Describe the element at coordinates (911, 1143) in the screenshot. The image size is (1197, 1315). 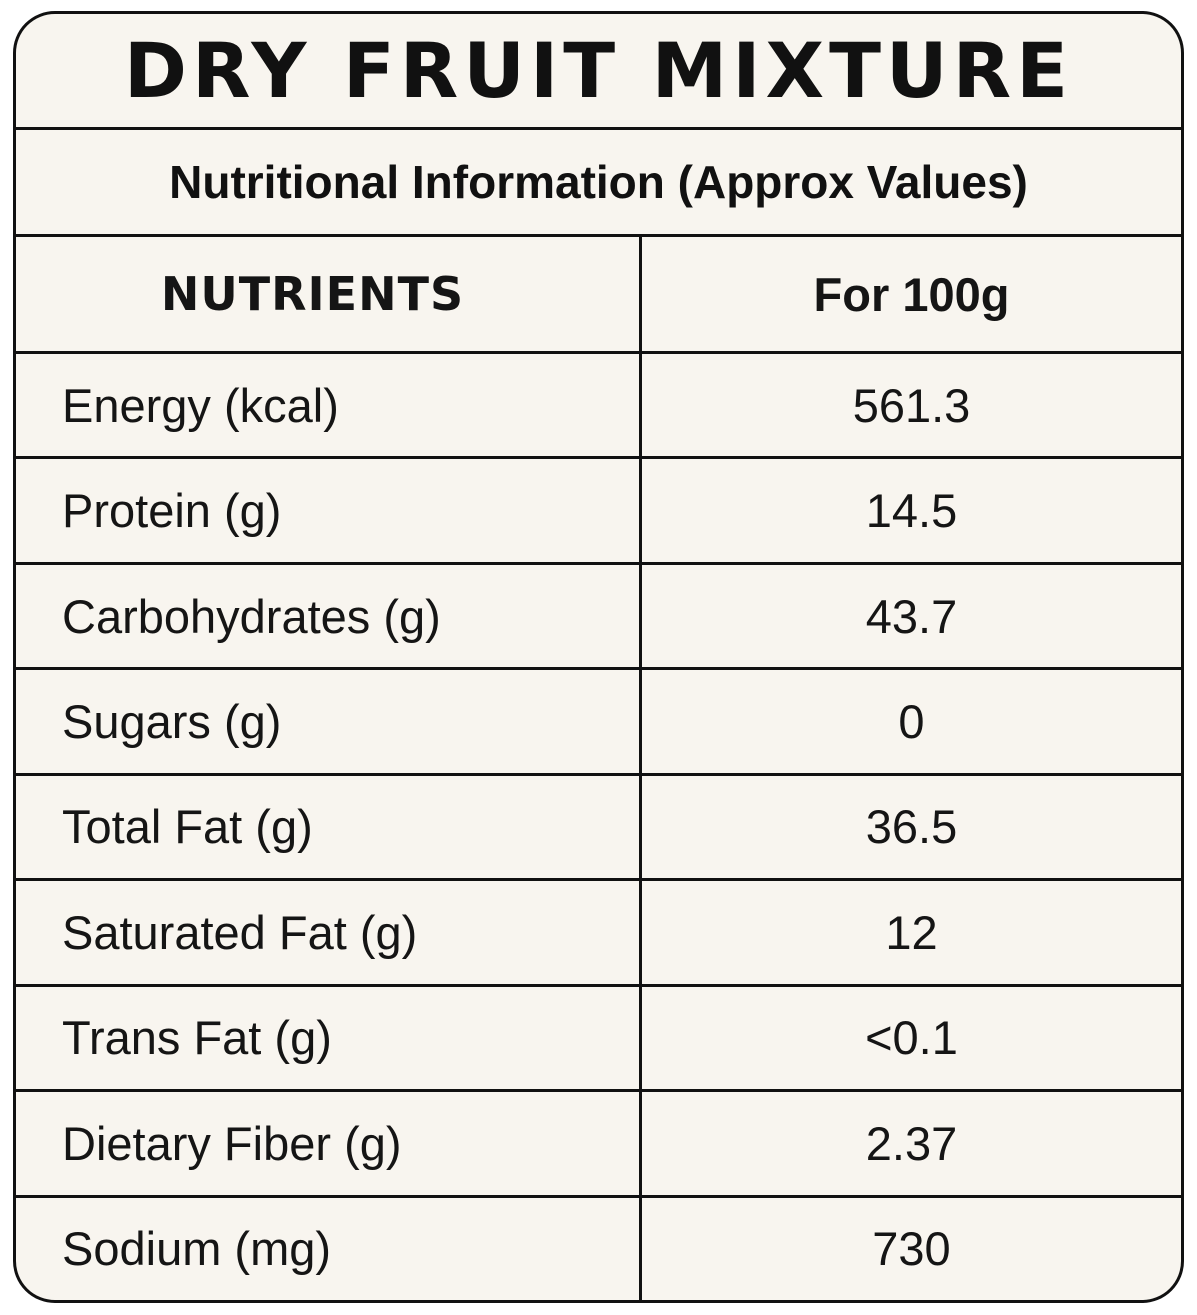
I see `nutrient-value: 2.37` at that location.